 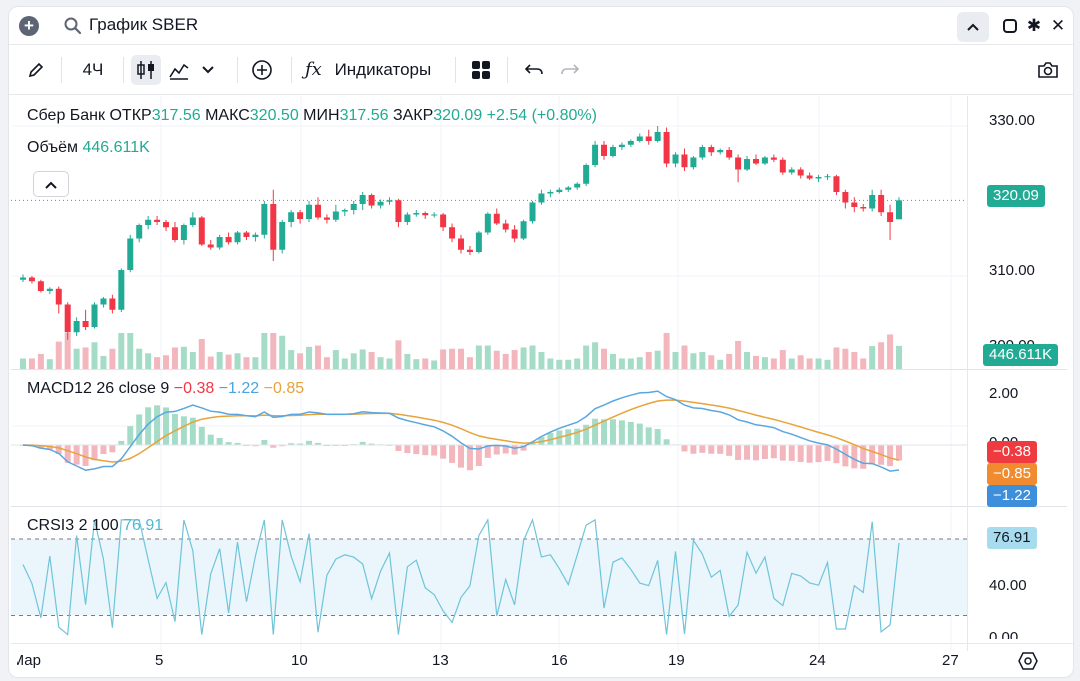 What do you see at coordinates (51, 184) in the screenshot?
I see `legend-collapse-button` at bounding box center [51, 184].